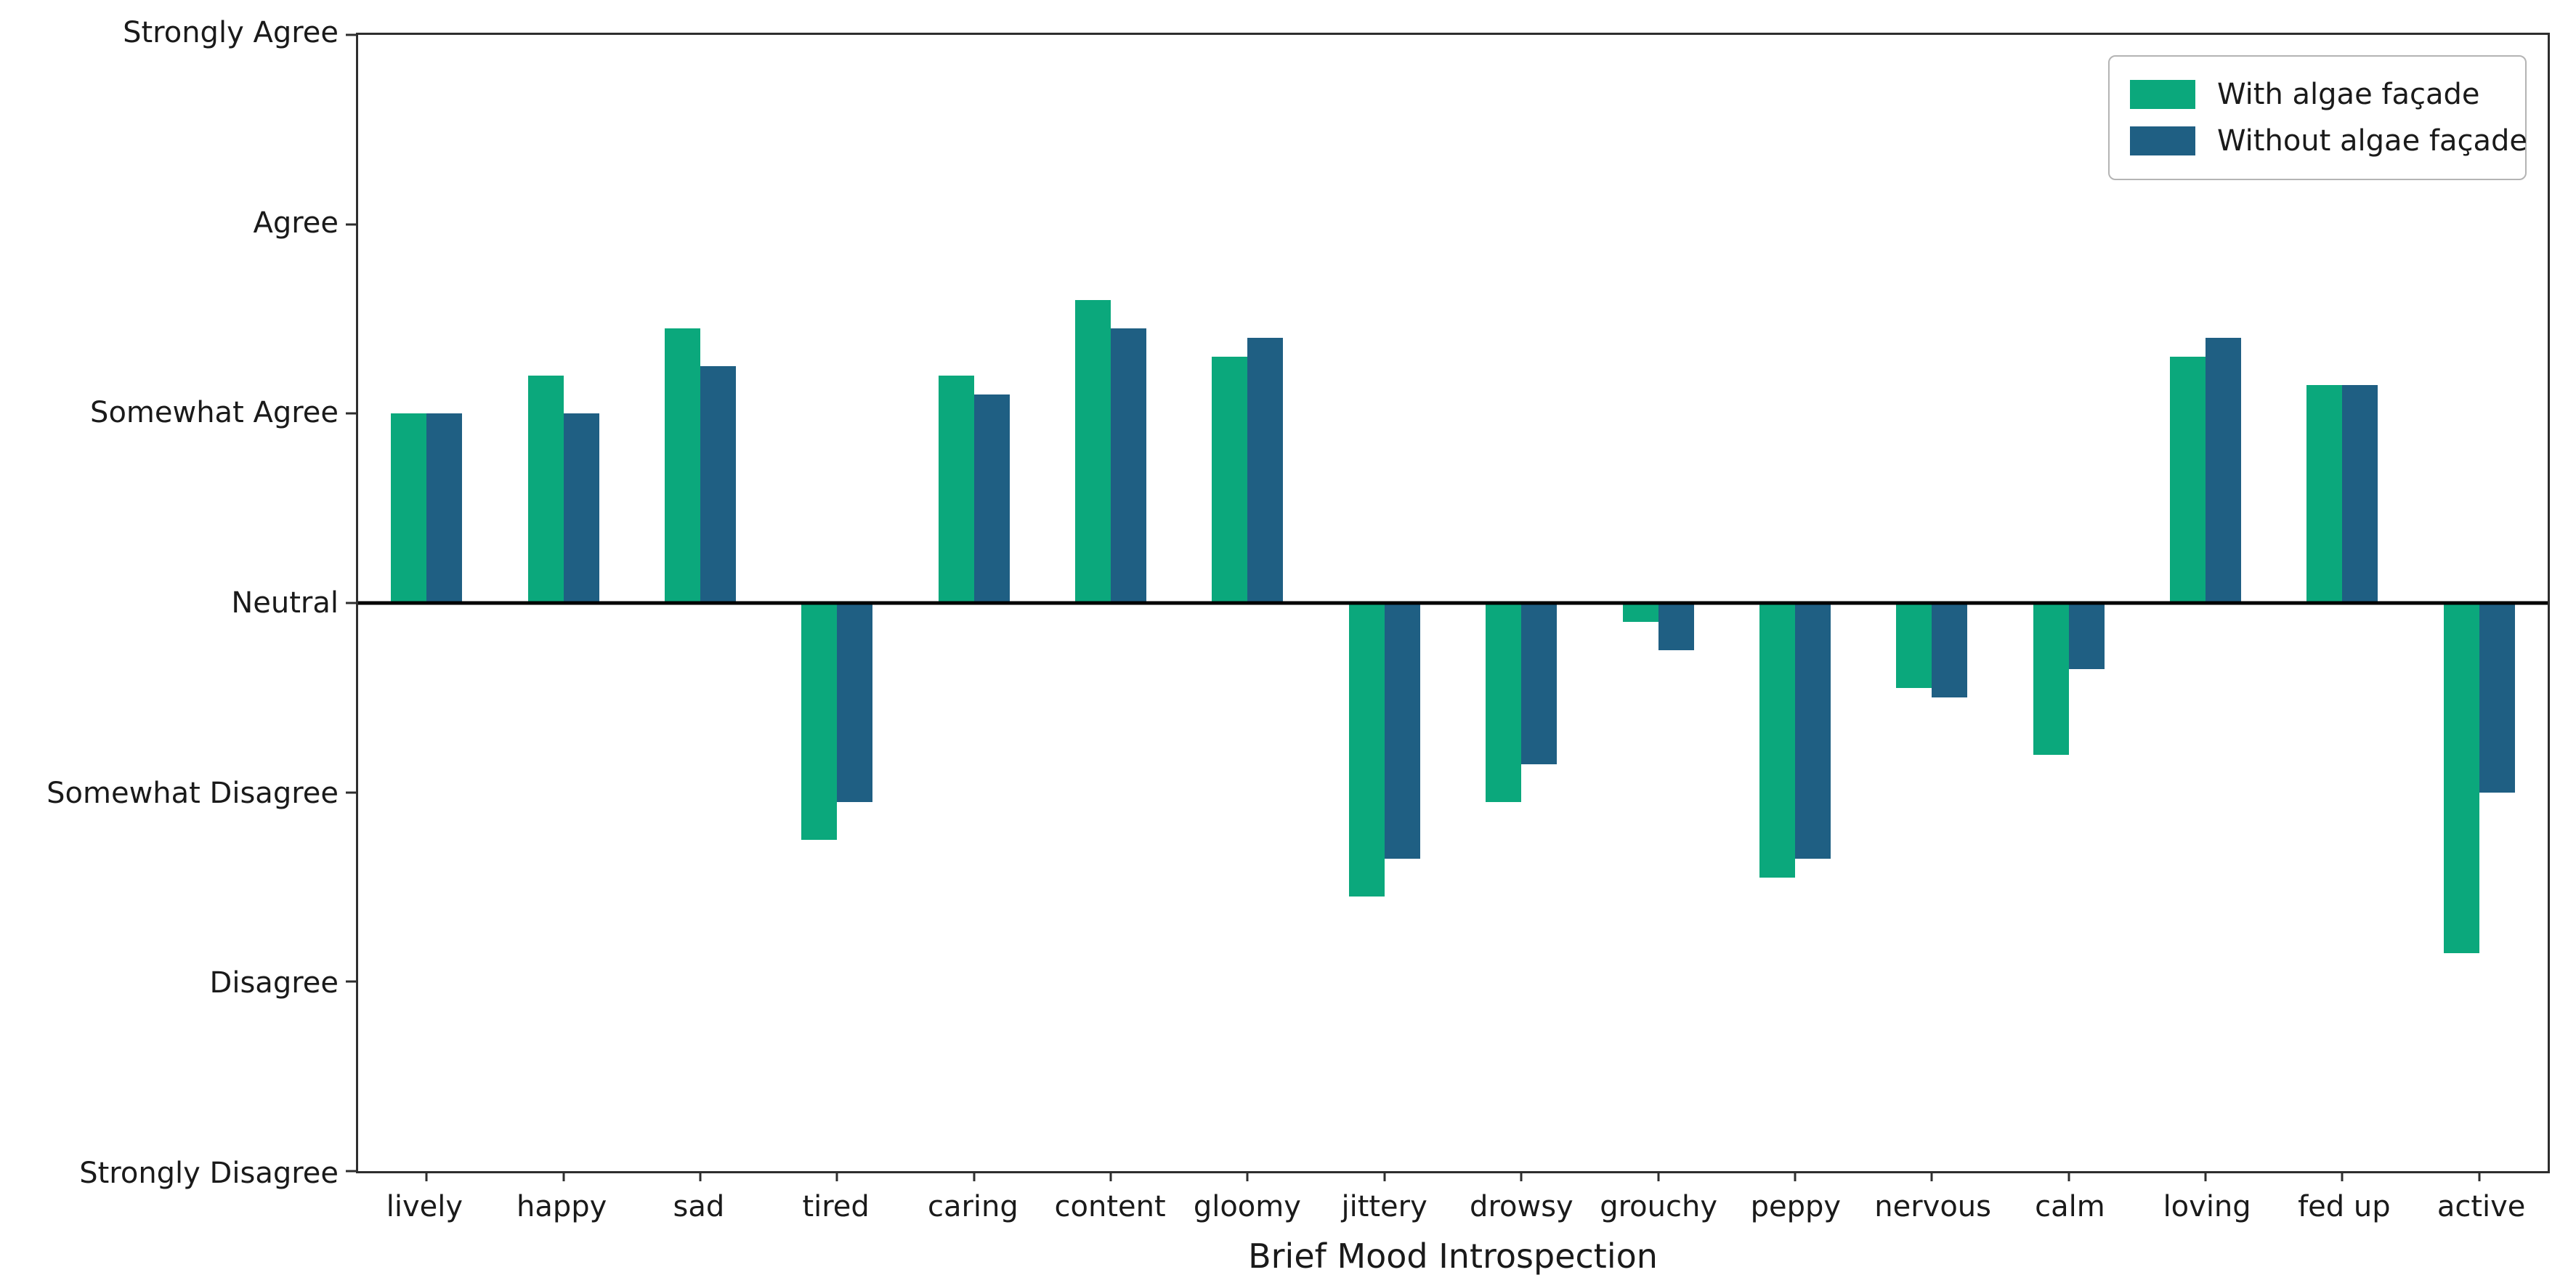  I want to click on legend: With algae façade Without algae façade, so click(2317, 118).